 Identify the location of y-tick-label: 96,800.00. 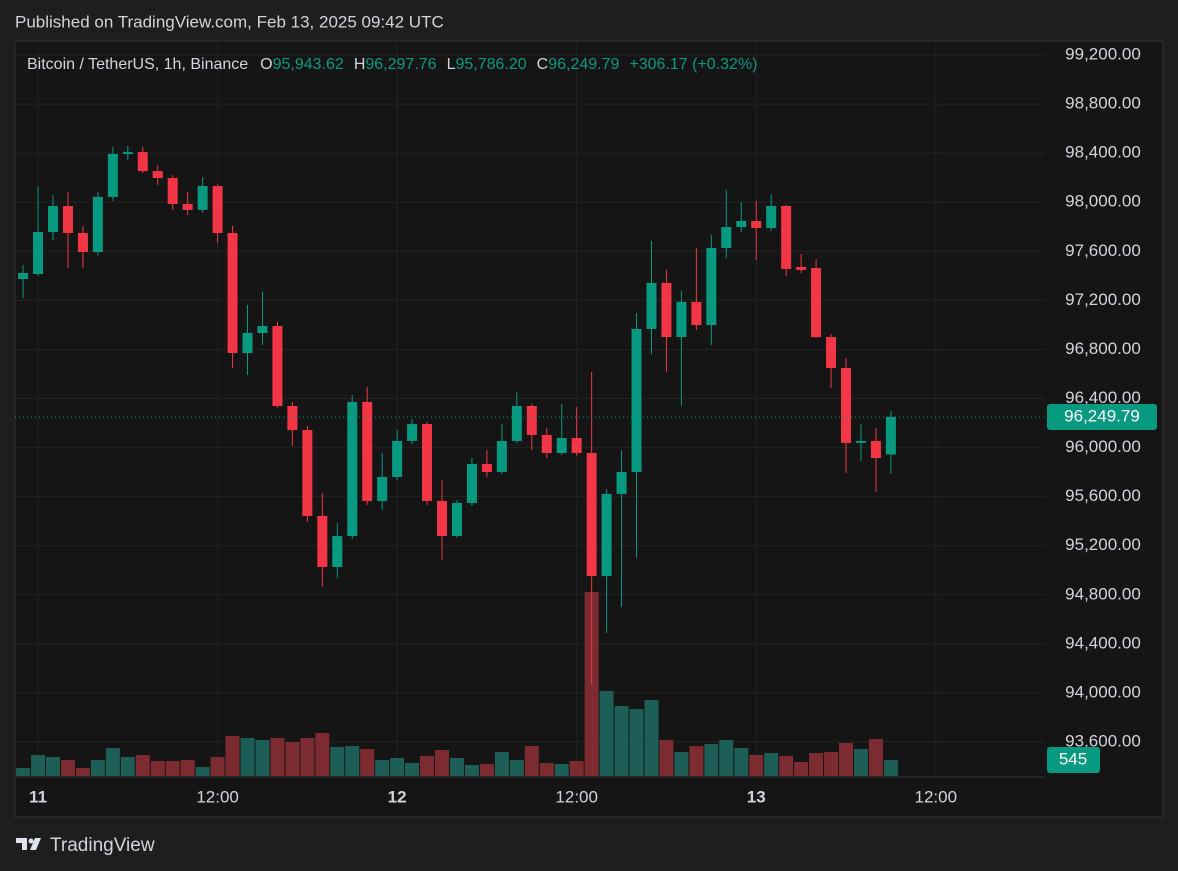
(1103, 348).